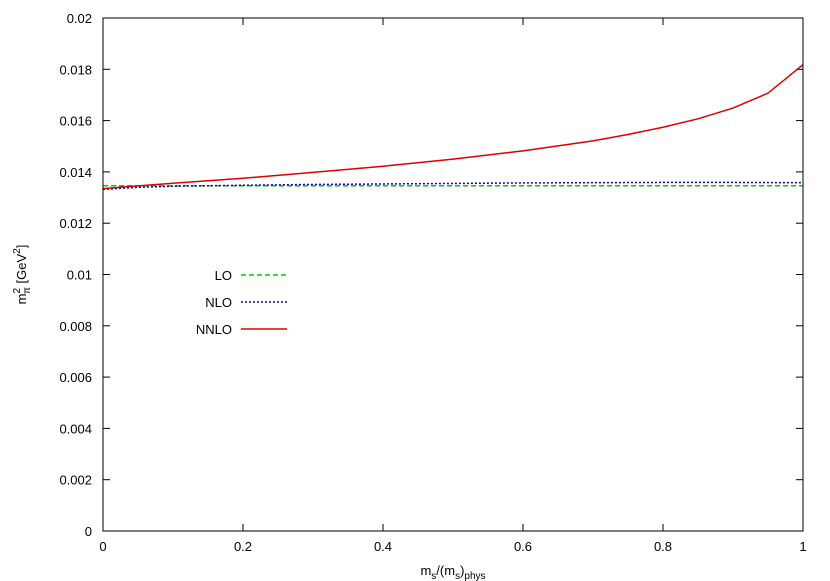 The height and width of the screenshot is (581, 830). What do you see at coordinates (453, 186) in the screenshot?
I see `series-line-nlo` at bounding box center [453, 186].